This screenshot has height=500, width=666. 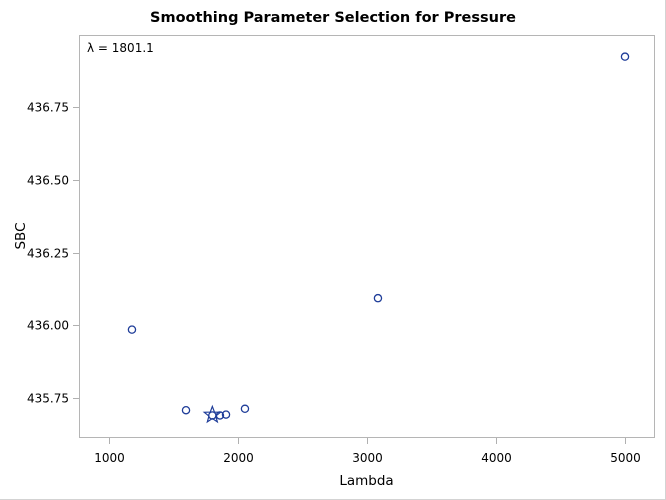 What do you see at coordinates (367, 458) in the screenshot?
I see `x-tick-label: 3000` at bounding box center [367, 458].